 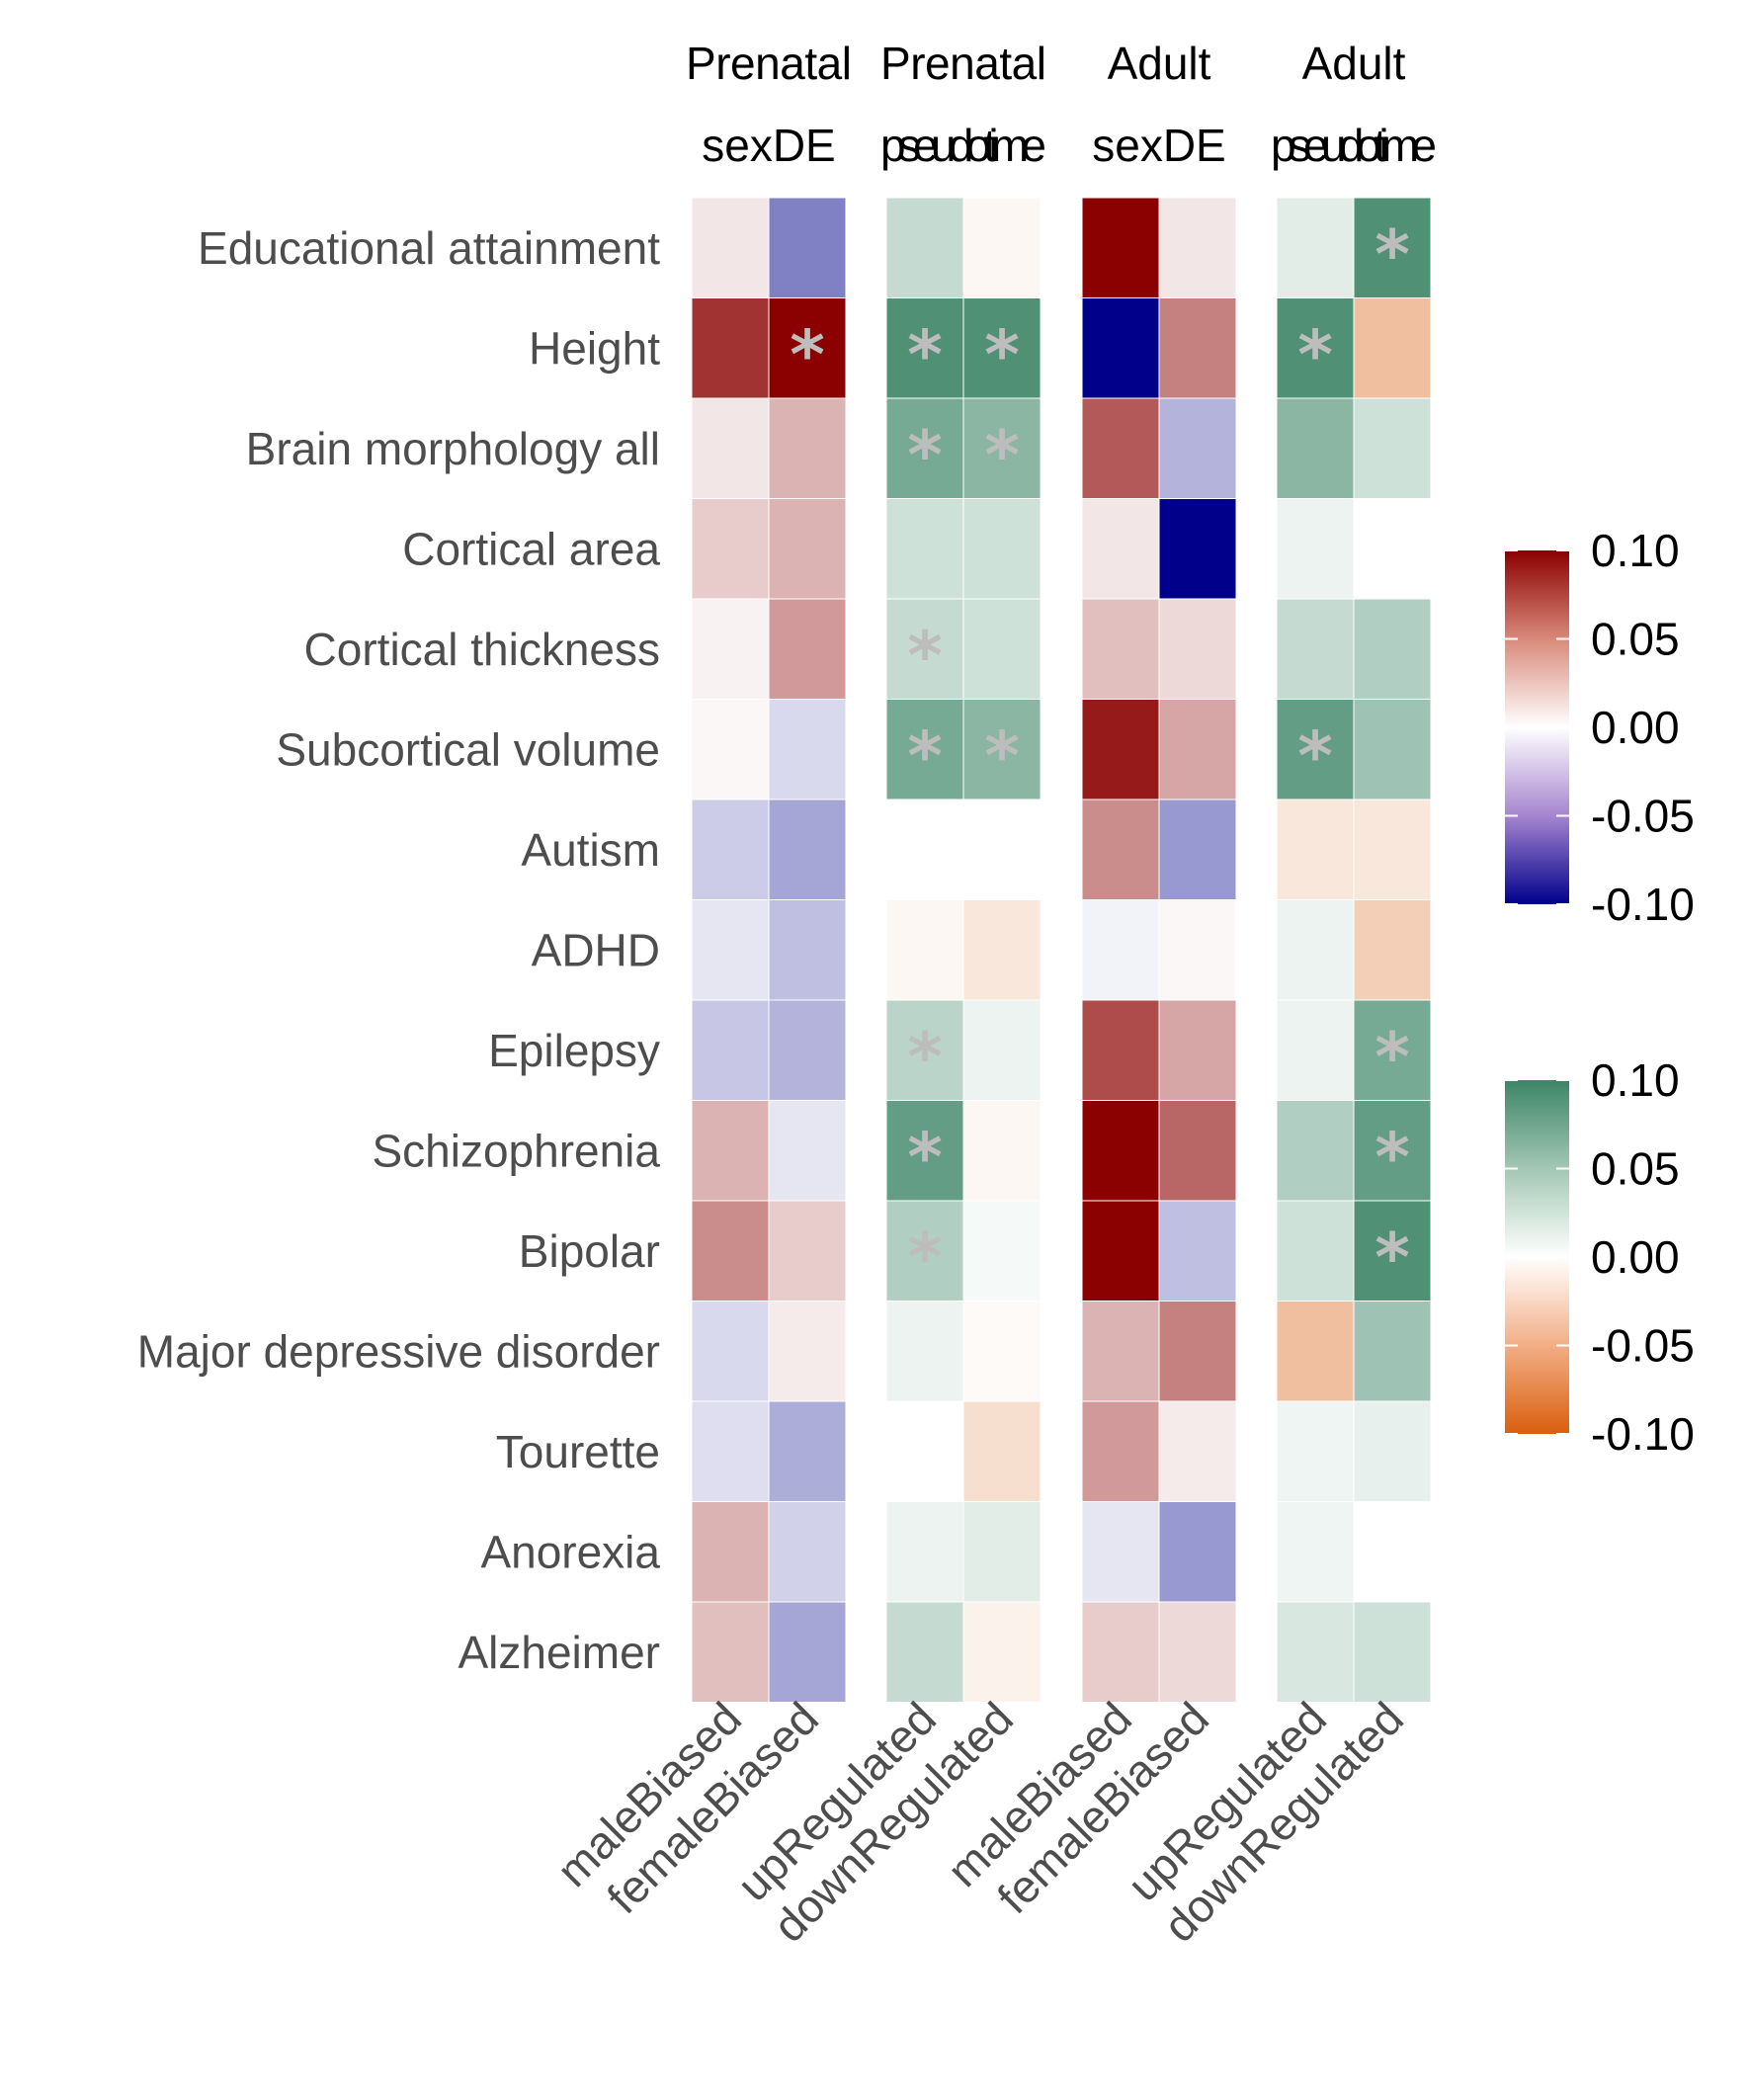 I want to click on panel-2: Prenatal pseudotime * * * * * * * * * *, so click(x=963, y=870).